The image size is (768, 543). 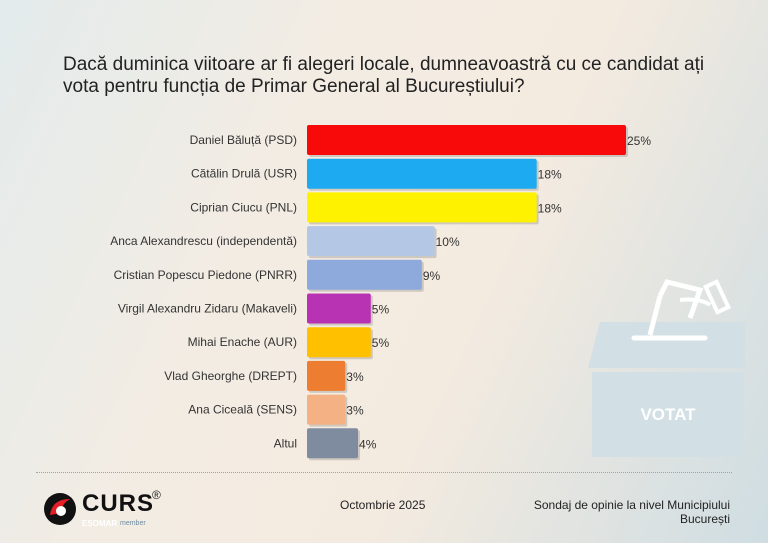 I want to click on curs-logo-icon, so click(x=60, y=509).